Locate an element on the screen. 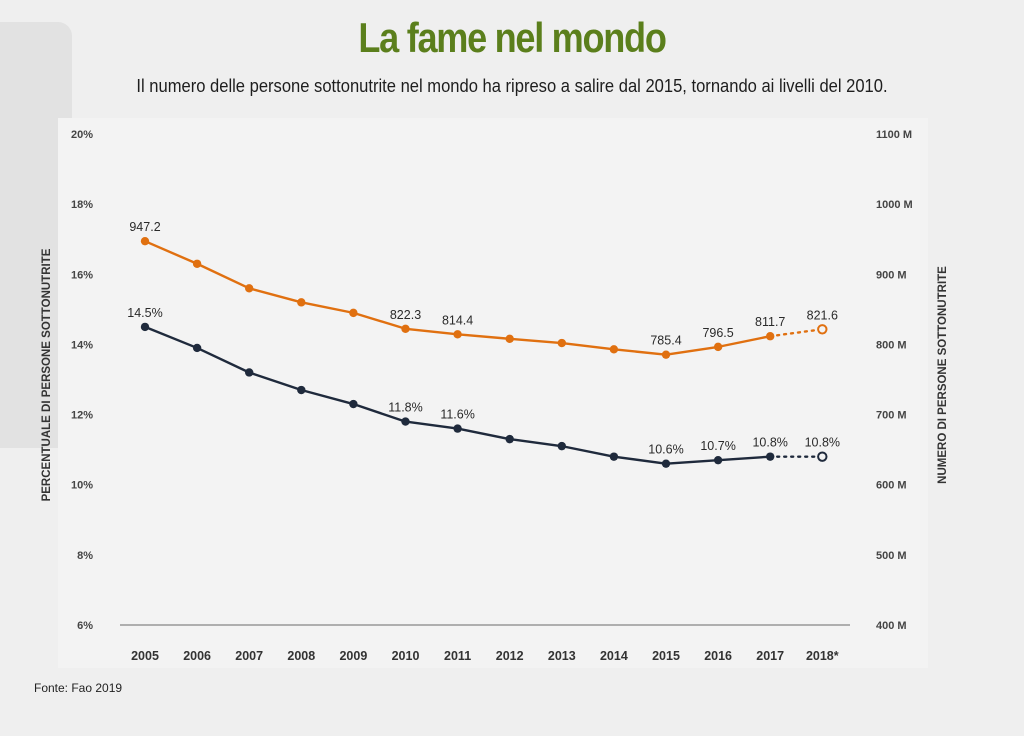 The width and height of the screenshot is (1024, 736). x-tick-label: 2012 is located at coordinates (510, 656).